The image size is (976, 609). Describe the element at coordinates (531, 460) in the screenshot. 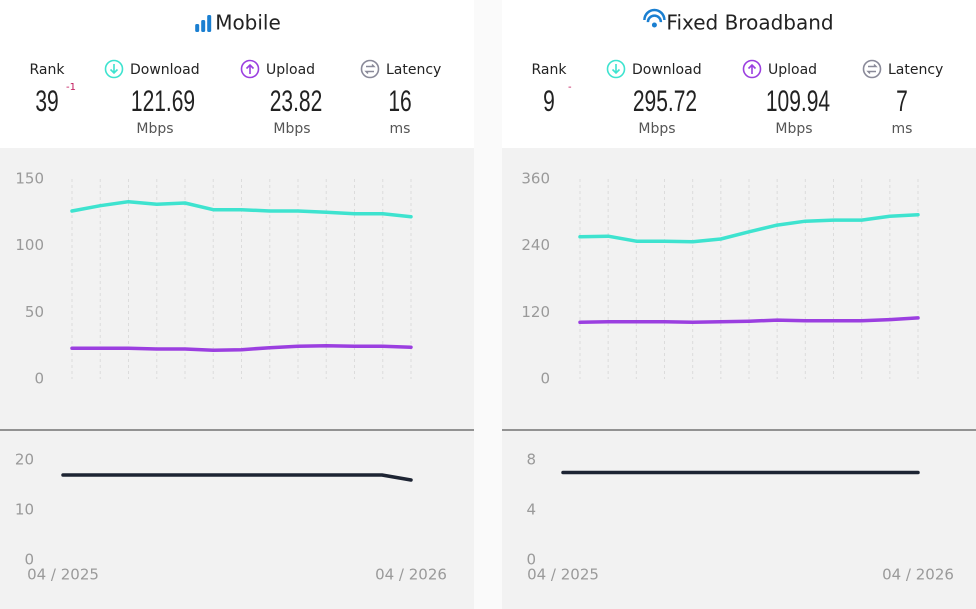

I see `y-tick-label: 8` at that location.